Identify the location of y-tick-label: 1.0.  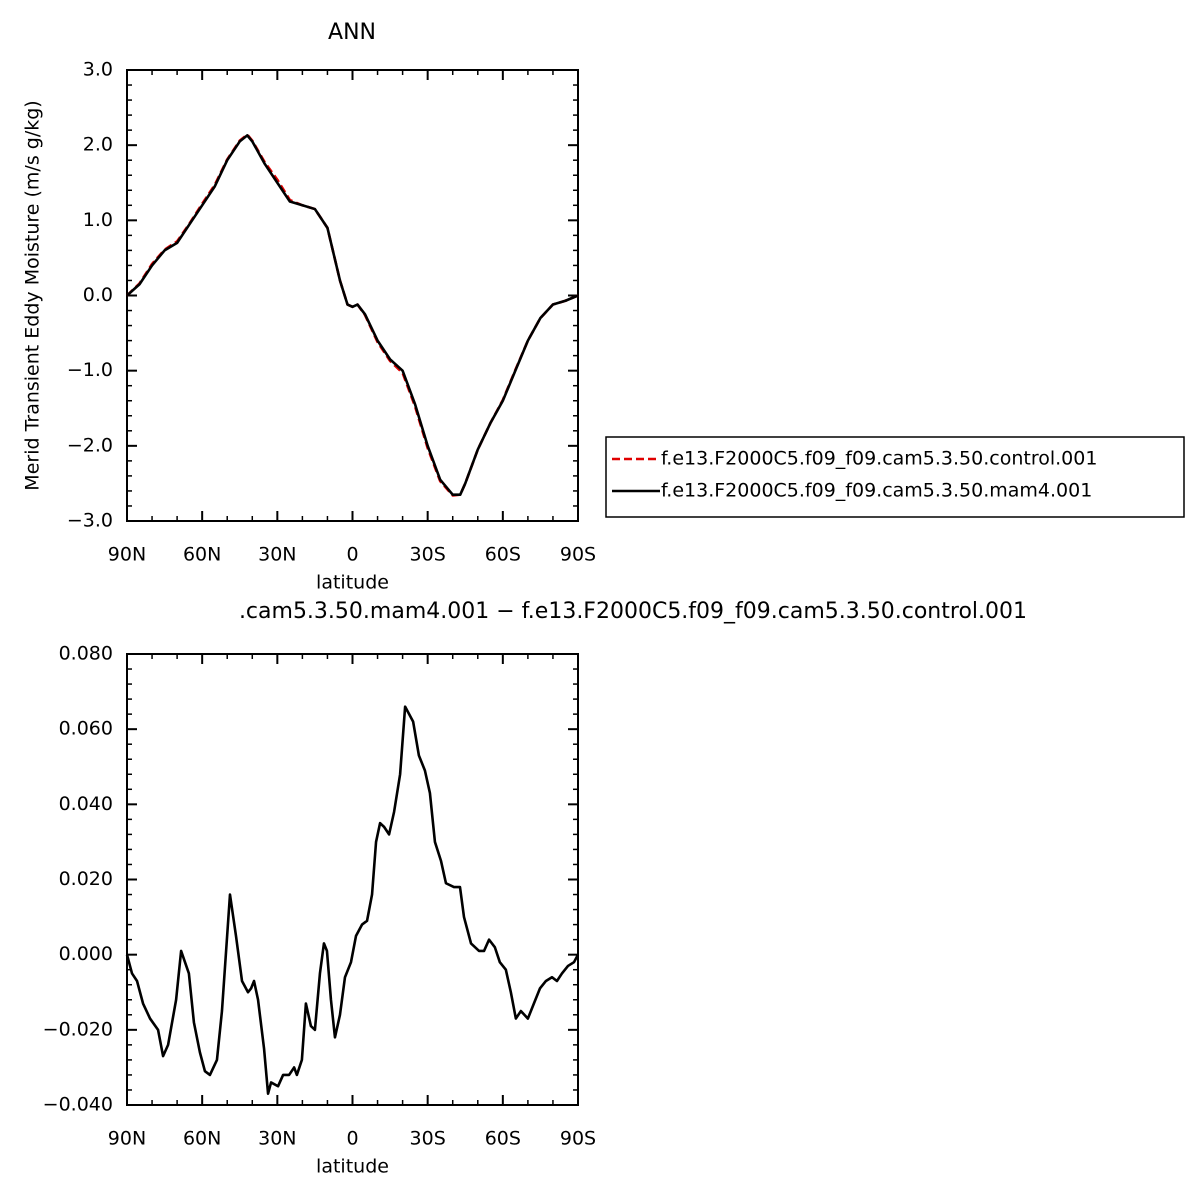
(98, 220).